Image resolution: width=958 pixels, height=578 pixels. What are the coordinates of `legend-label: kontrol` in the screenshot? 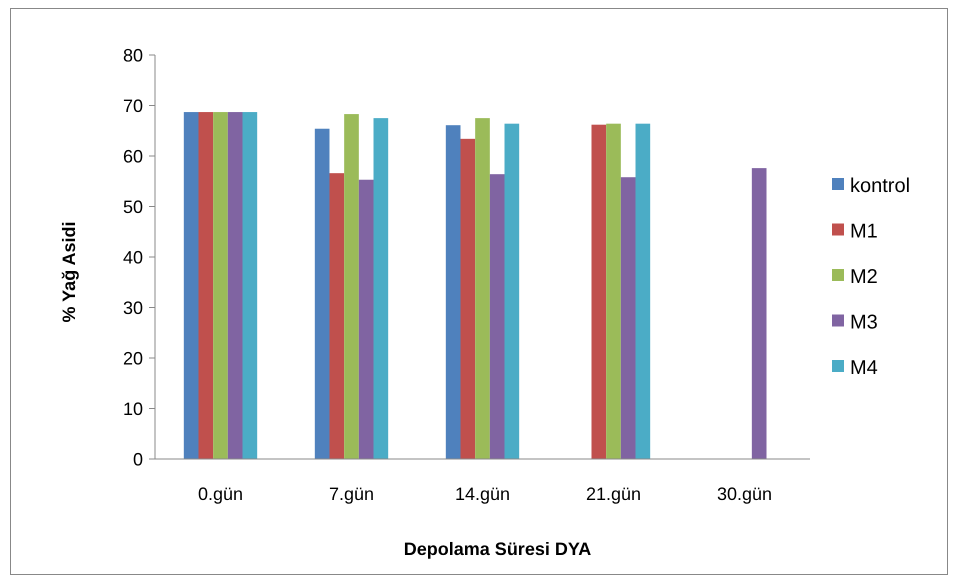 It's located at (880, 186).